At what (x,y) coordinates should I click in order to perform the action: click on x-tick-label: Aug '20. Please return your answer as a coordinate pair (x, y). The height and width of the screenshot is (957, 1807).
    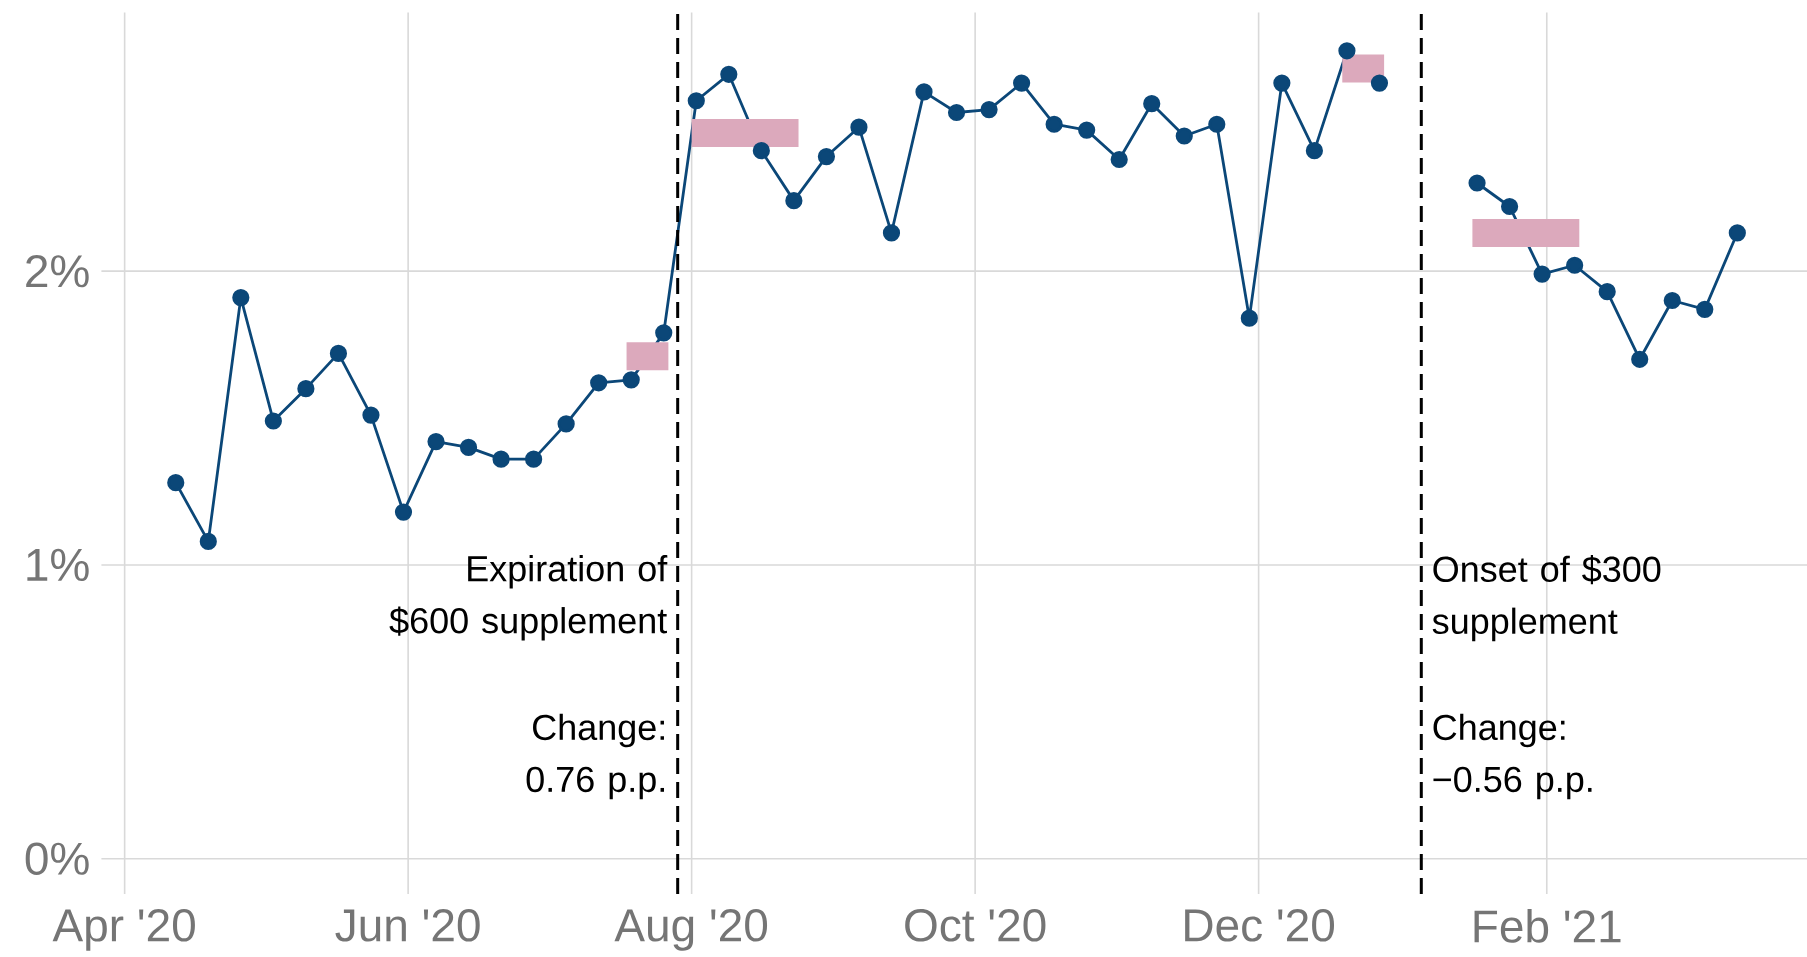
    Looking at the image, I should click on (691, 930).